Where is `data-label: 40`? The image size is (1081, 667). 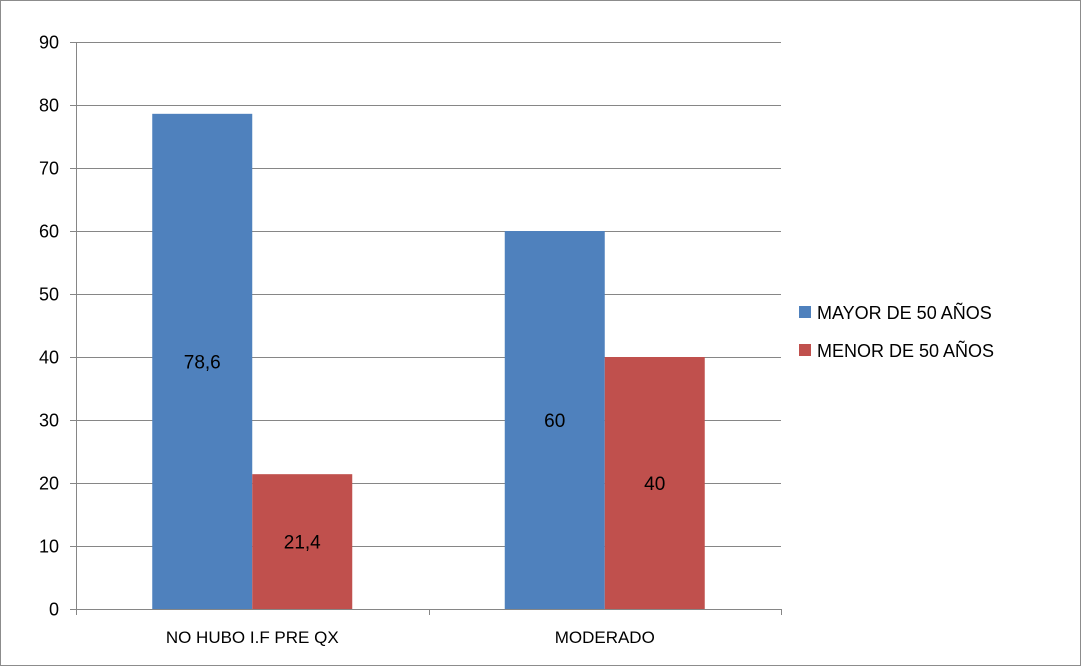
data-label: 40 is located at coordinates (654, 484).